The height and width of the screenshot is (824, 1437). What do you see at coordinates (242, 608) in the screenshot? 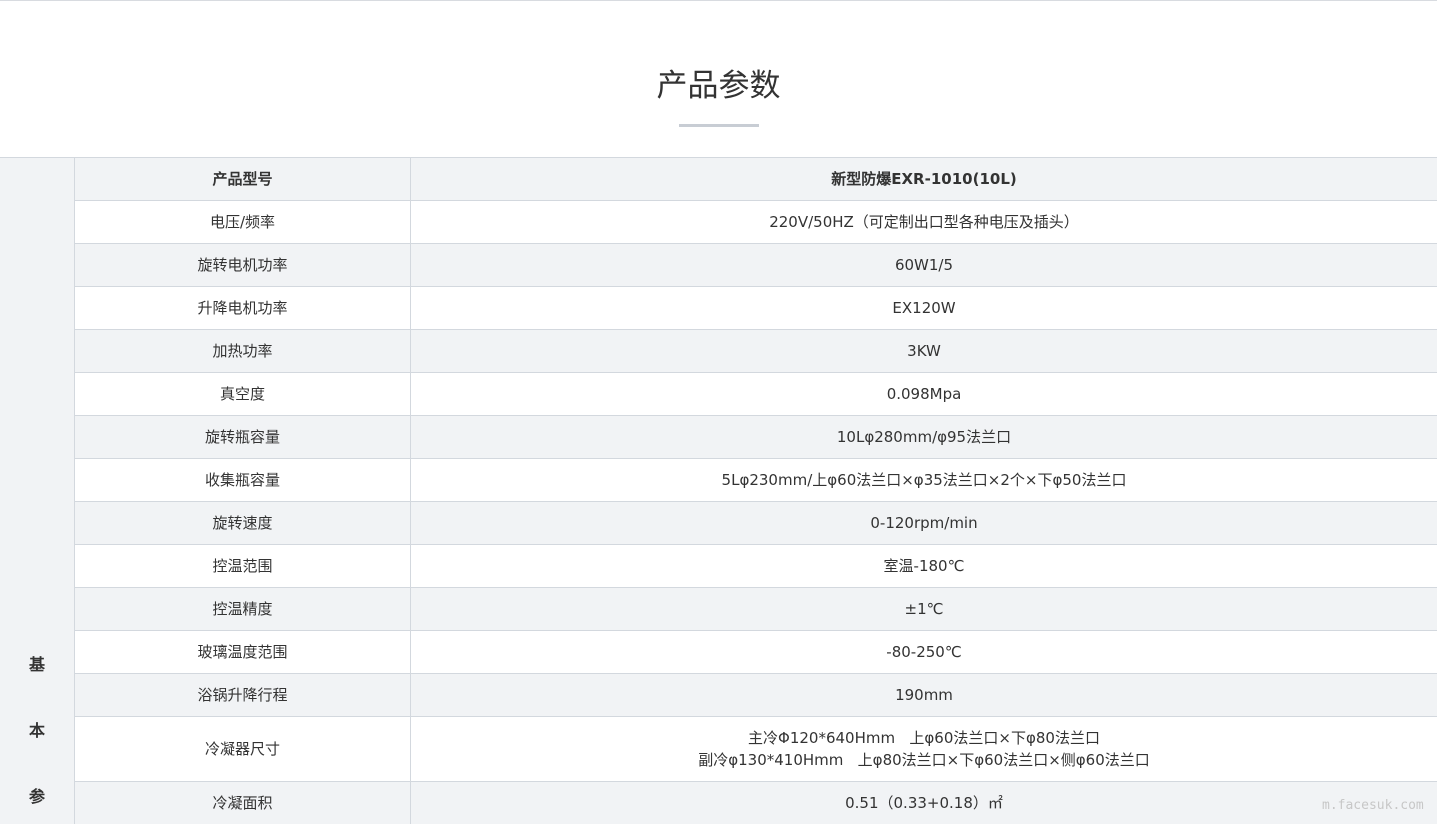
I see `label-cell: 控温精度` at bounding box center [242, 608].